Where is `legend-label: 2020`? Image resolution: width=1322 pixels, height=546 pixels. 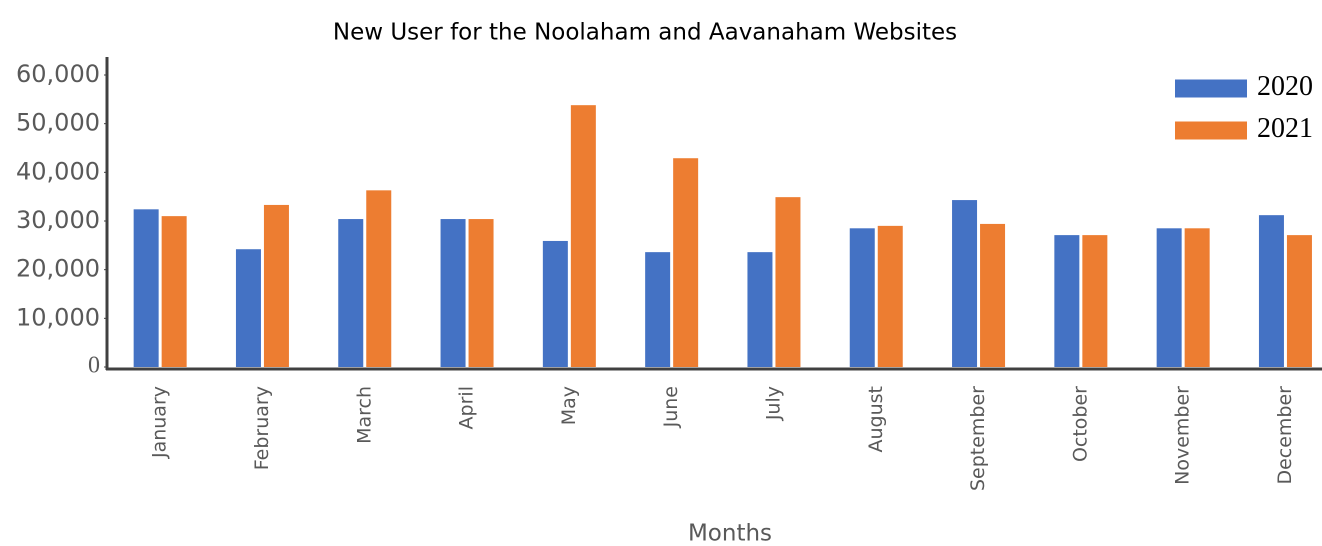
legend-label: 2020 is located at coordinates (1285, 86).